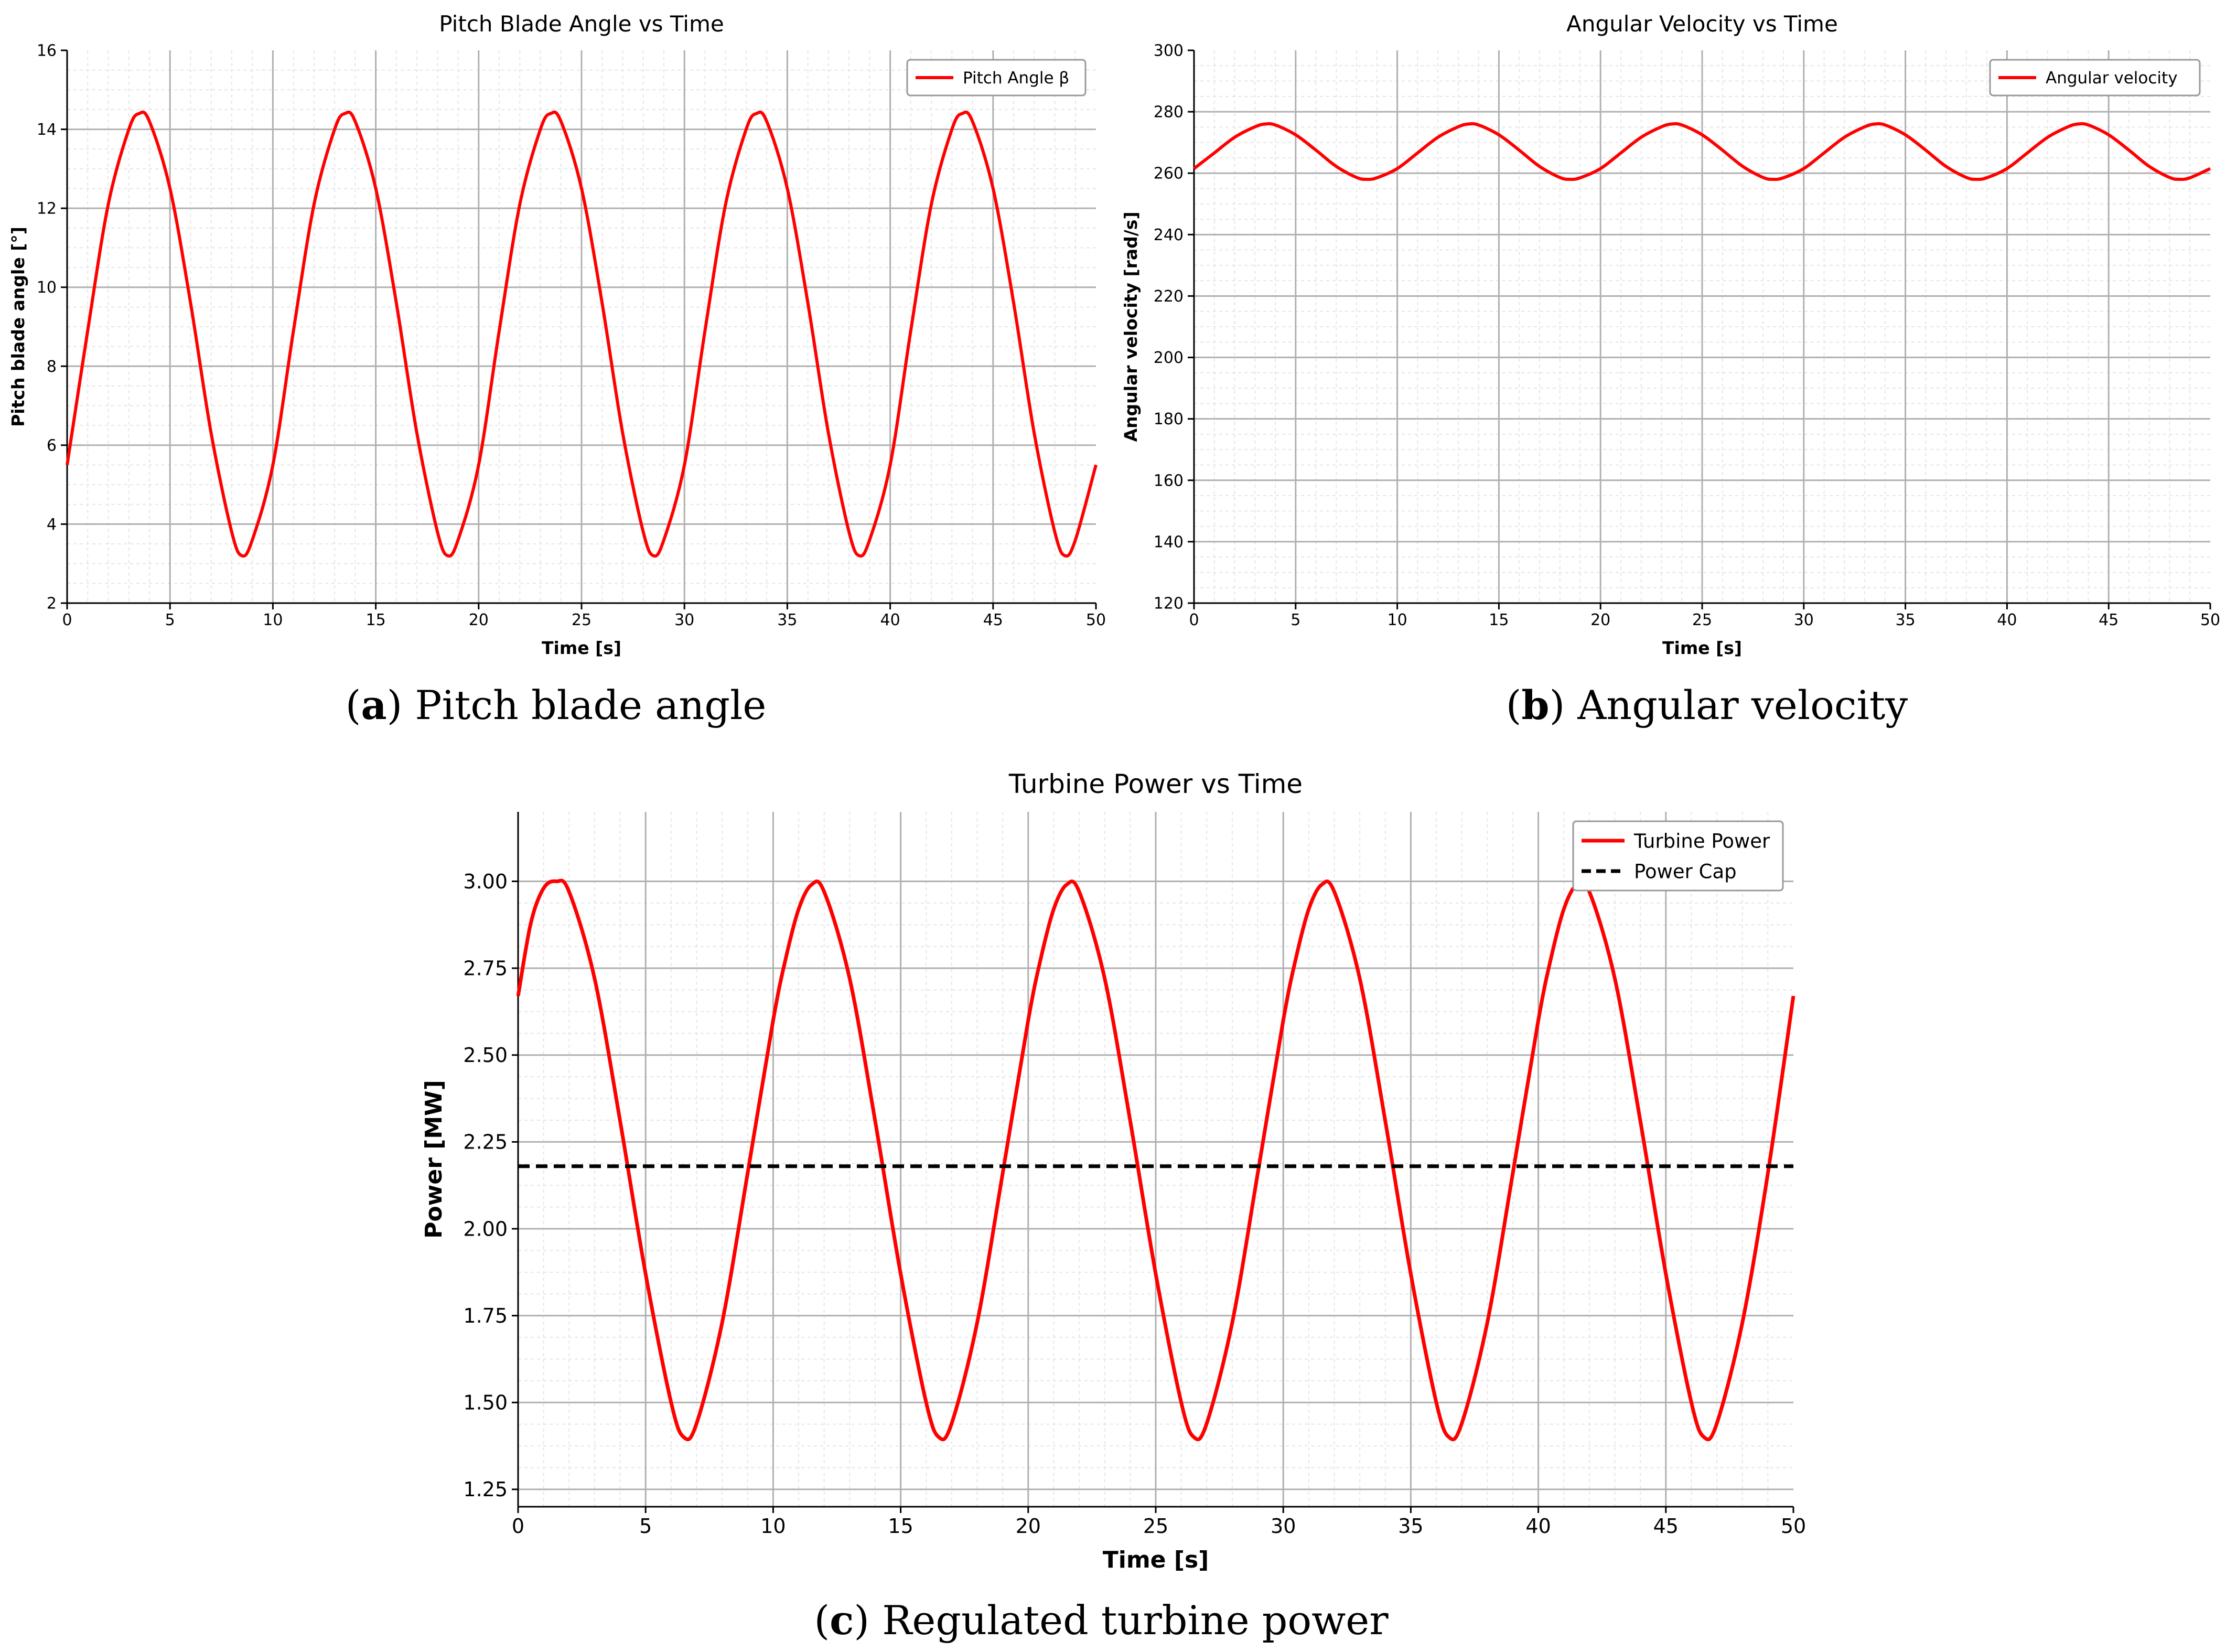 This screenshot has width=2226, height=1652. I want to click on chartc-y-tick-label: 2.50, so click(485, 1055).